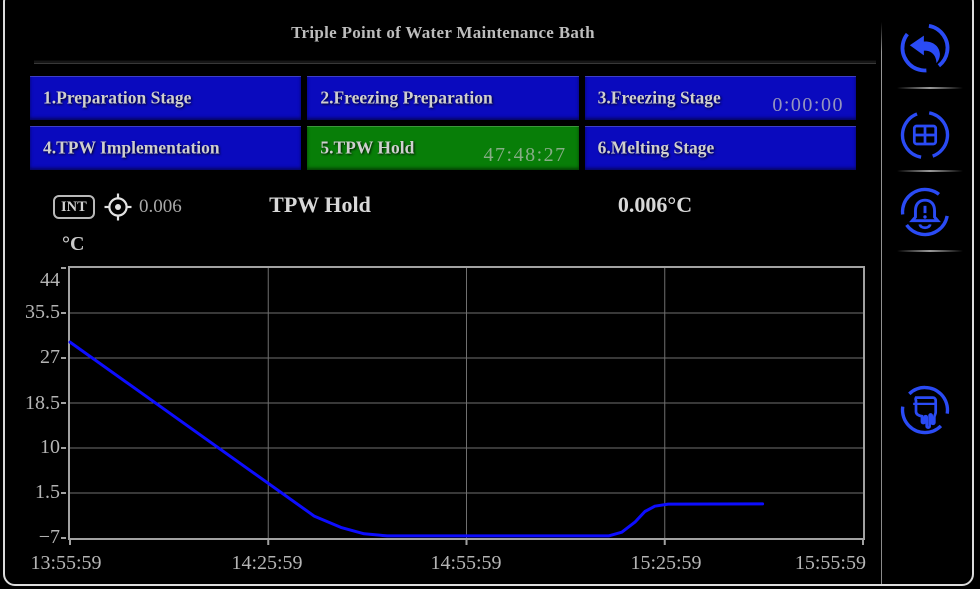  Describe the element at coordinates (406, 97) in the screenshot. I see `stage-label: 2.Freezing Preparation` at that location.